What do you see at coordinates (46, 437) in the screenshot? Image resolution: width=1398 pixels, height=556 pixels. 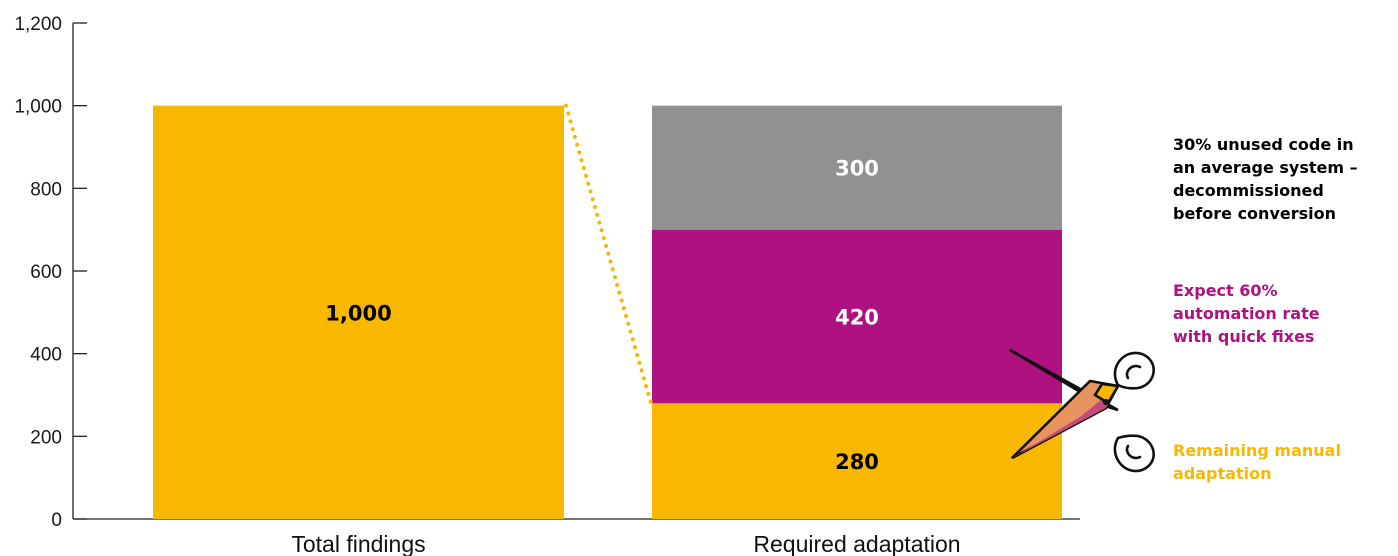 I see `y-tick-label: 200` at bounding box center [46, 437].